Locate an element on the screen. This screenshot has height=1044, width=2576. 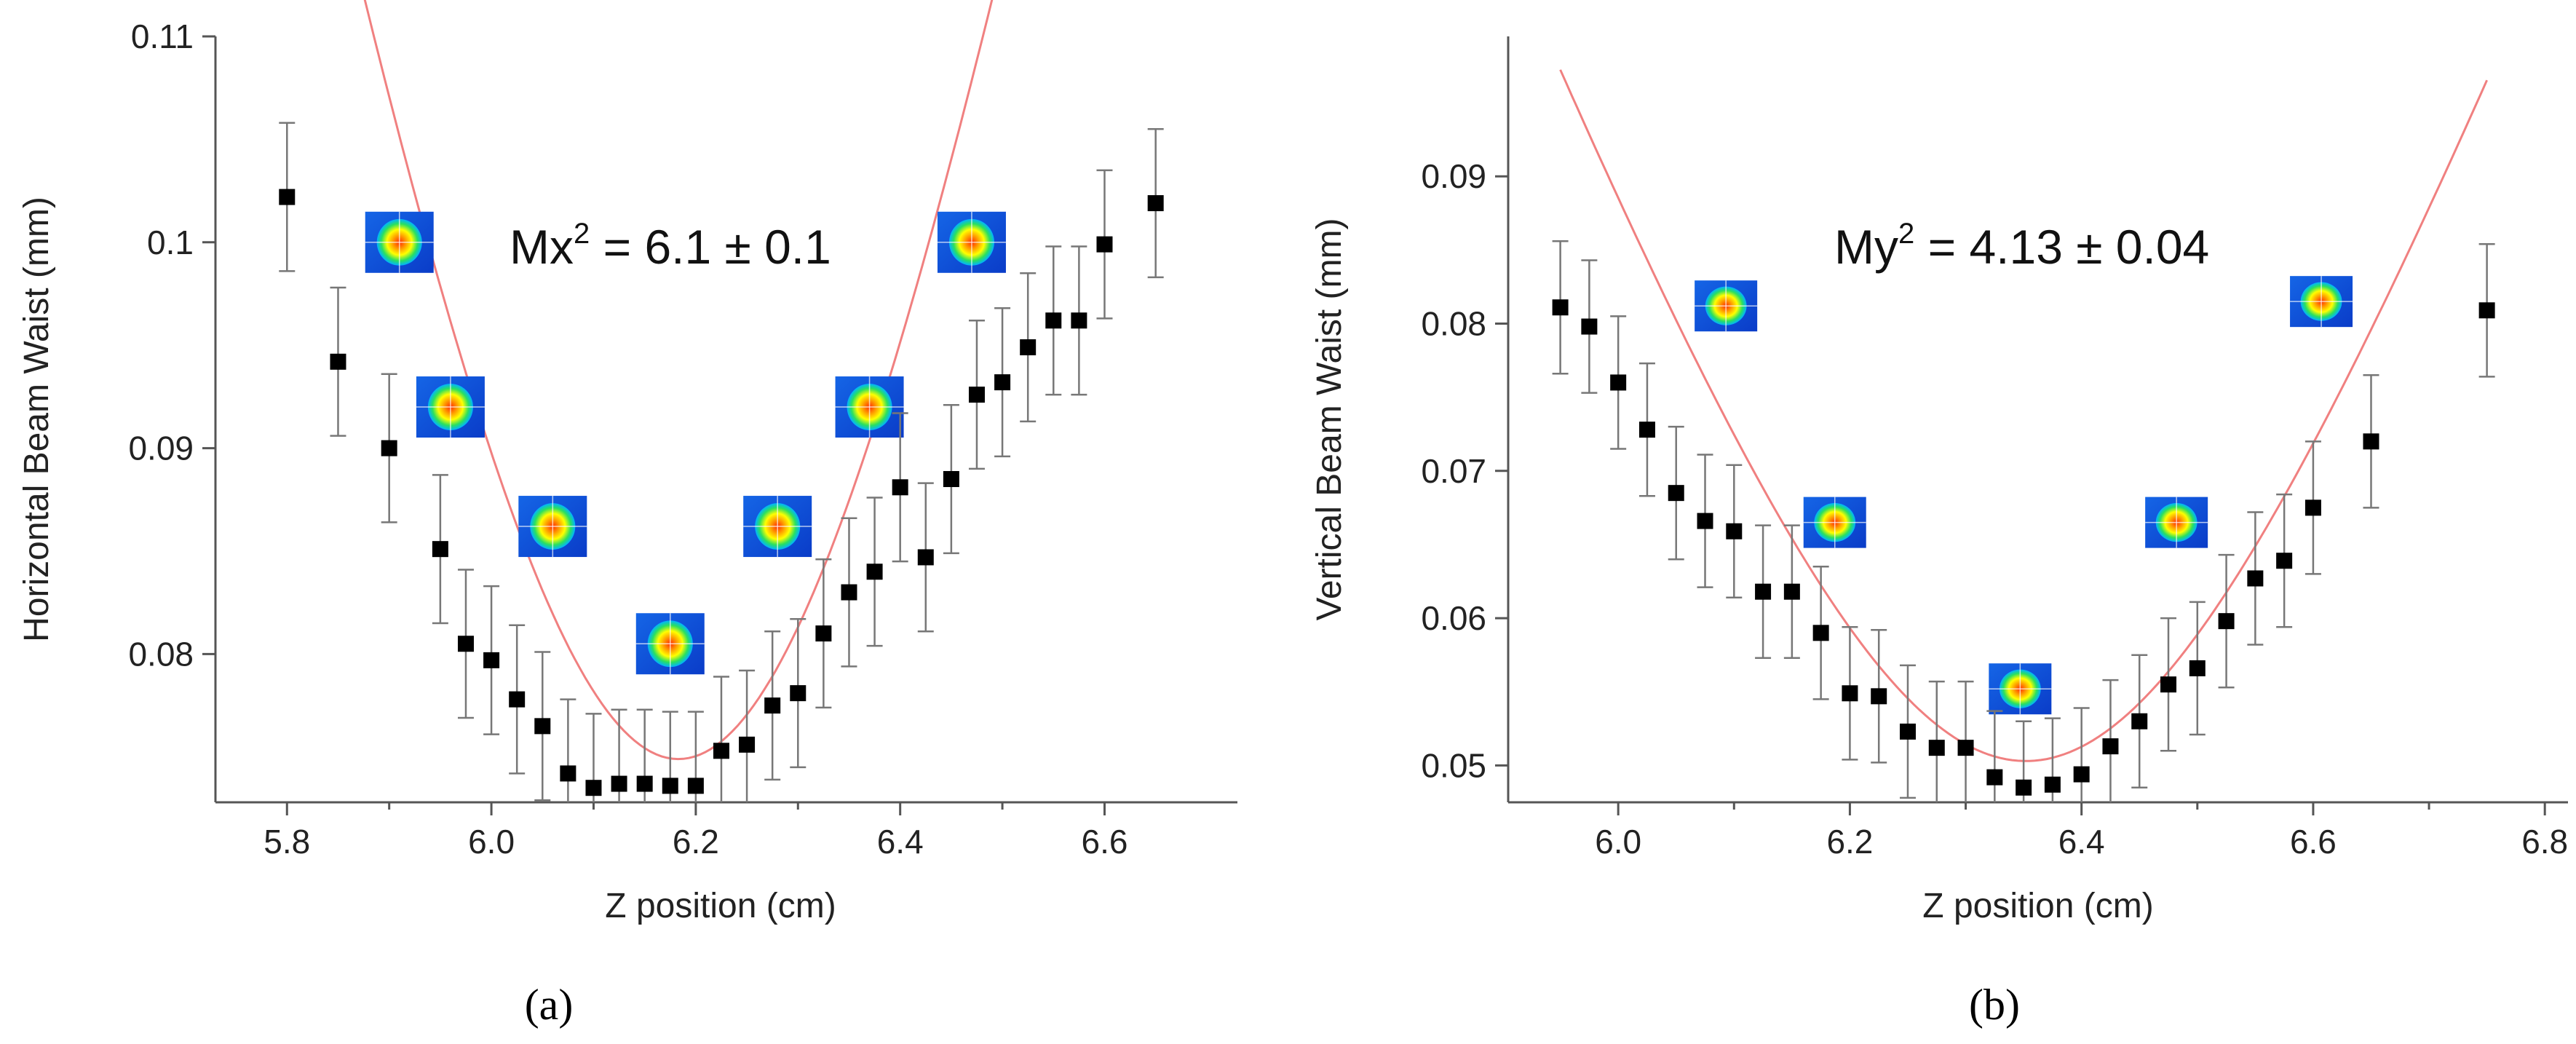
panel-b-y-label: Vertical Beam Waist (mm) is located at coordinates (1329, 419).